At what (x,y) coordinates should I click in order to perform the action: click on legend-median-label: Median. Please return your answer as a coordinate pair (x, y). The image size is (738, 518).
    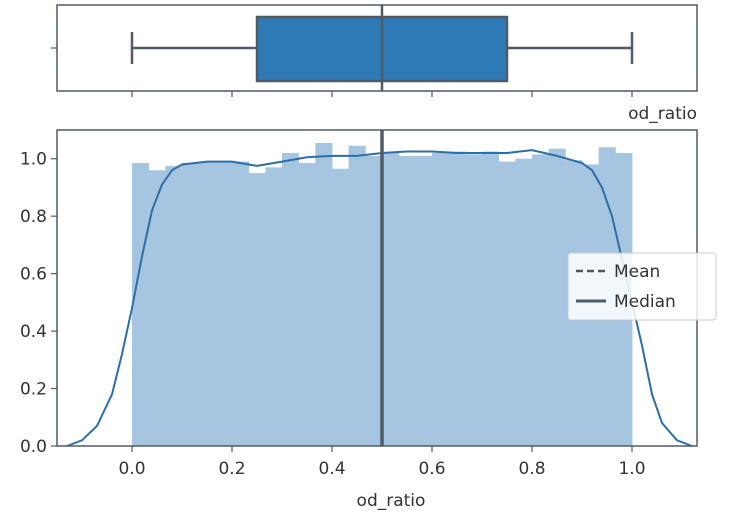
    Looking at the image, I should click on (645, 302).